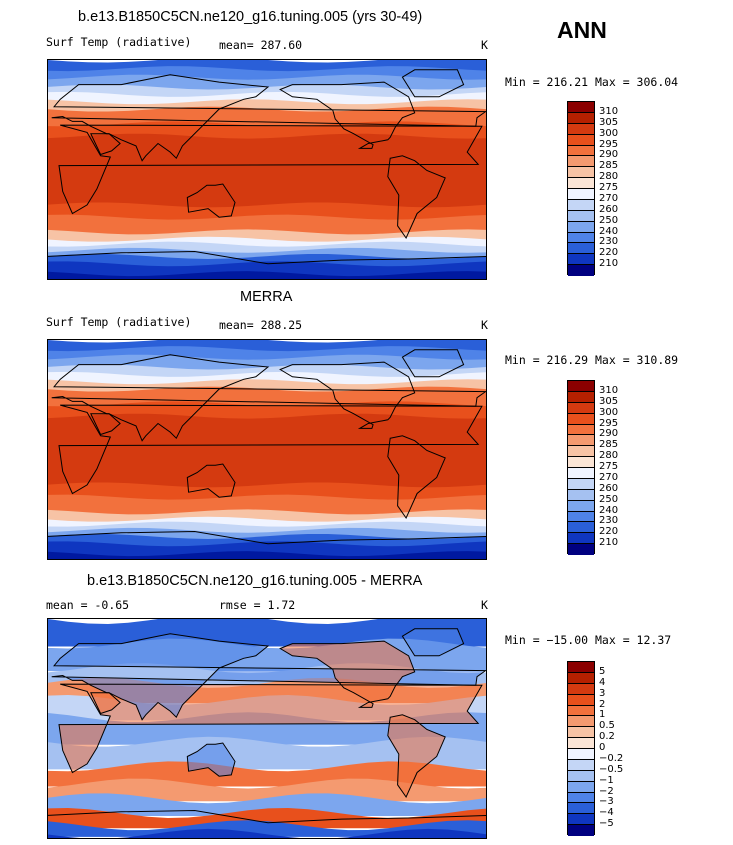  What do you see at coordinates (606, 780) in the screenshot?
I see `colorbar-label: −1` at bounding box center [606, 780].